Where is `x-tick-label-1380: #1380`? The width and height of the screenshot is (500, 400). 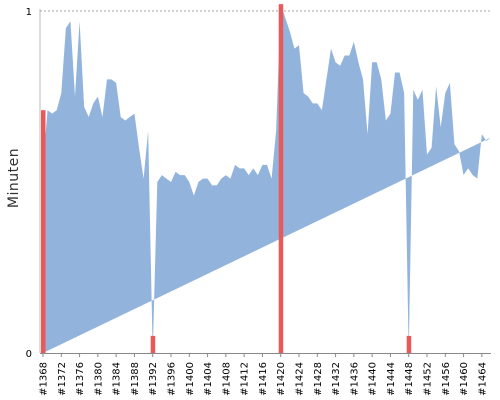 x-tick-label-1380: #1380 is located at coordinates (98, 379).